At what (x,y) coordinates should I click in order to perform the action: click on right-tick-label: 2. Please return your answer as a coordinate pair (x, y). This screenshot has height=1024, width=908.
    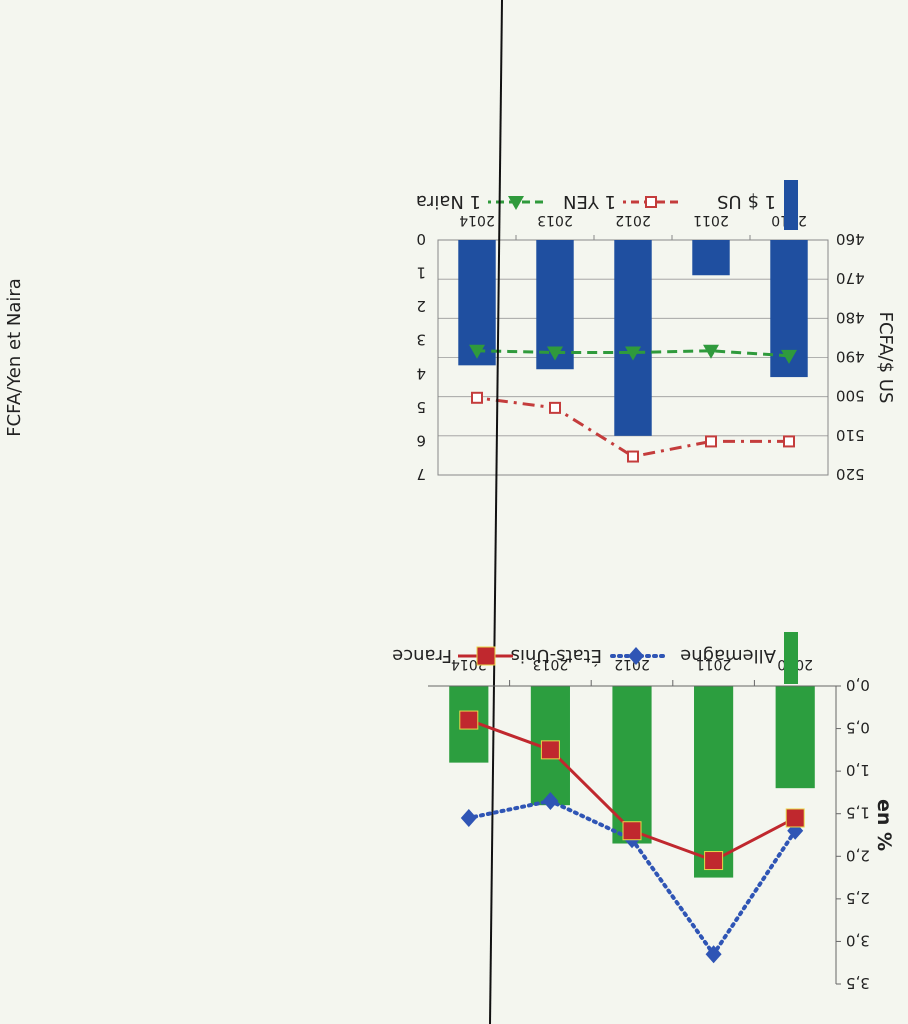
    Looking at the image, I should click on (421, 306).